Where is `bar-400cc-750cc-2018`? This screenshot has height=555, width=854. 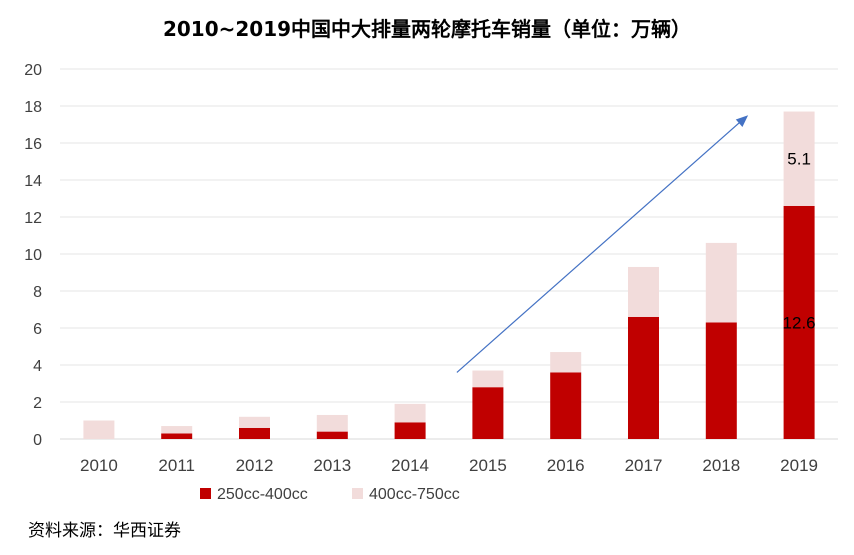
bar-400cc-750cc-2018 is located at coordinates (721, 282).